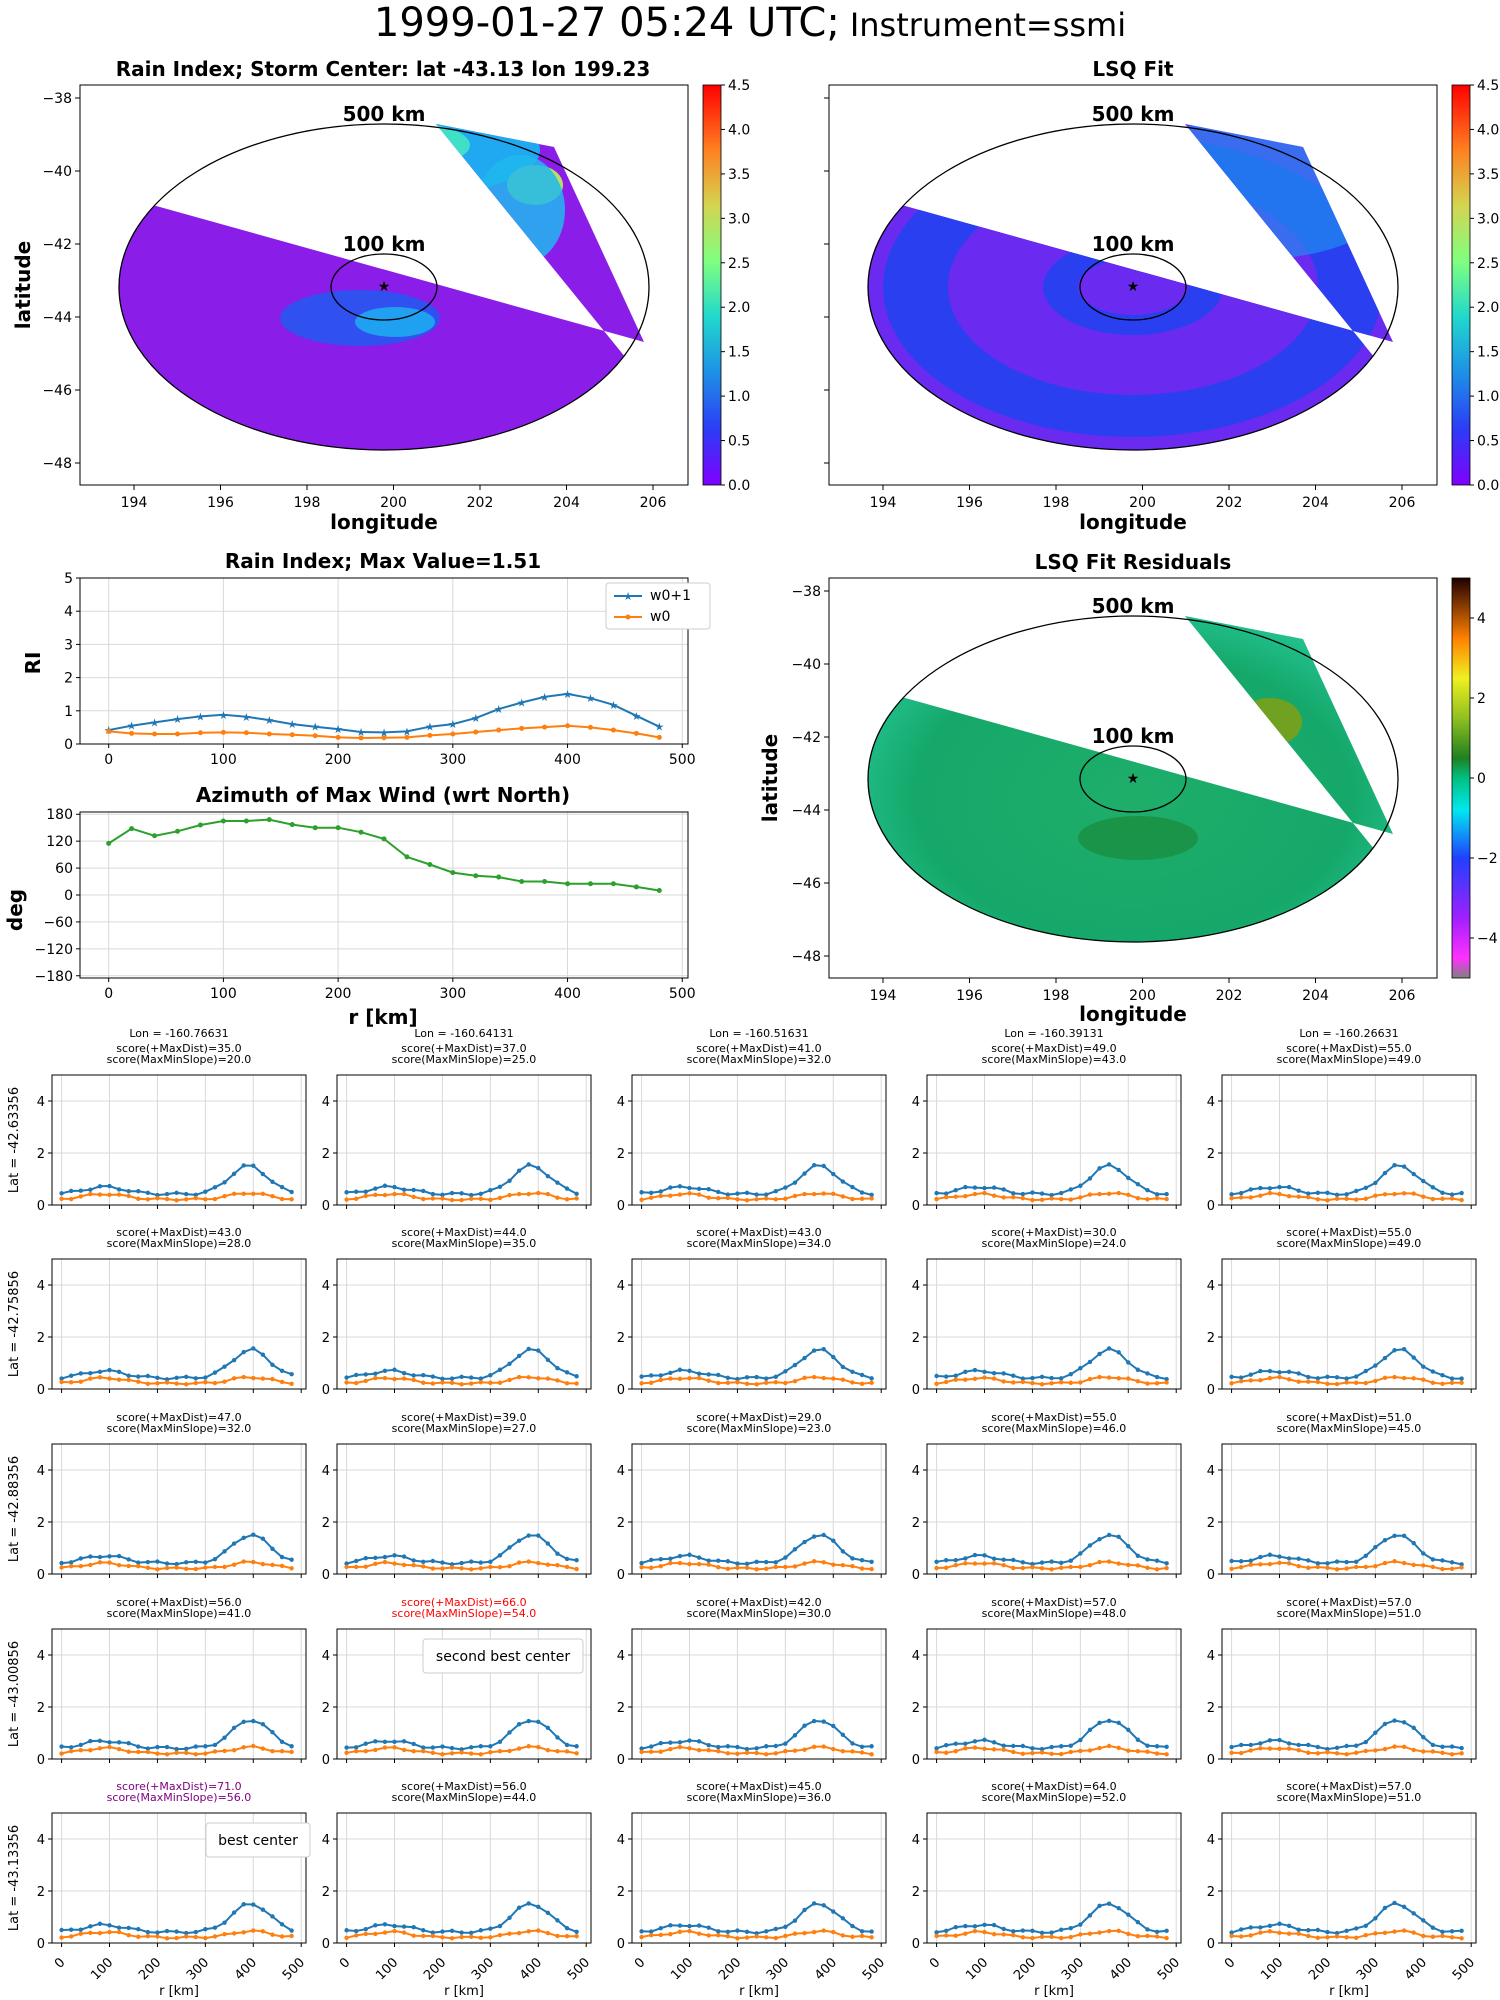 This screenshot has height=2000, width=1500. What do you see at coordinates (739, 397) in the screenshot?
I see `colorbar-tick-label: 1.0` at bounding box center [739, 397].